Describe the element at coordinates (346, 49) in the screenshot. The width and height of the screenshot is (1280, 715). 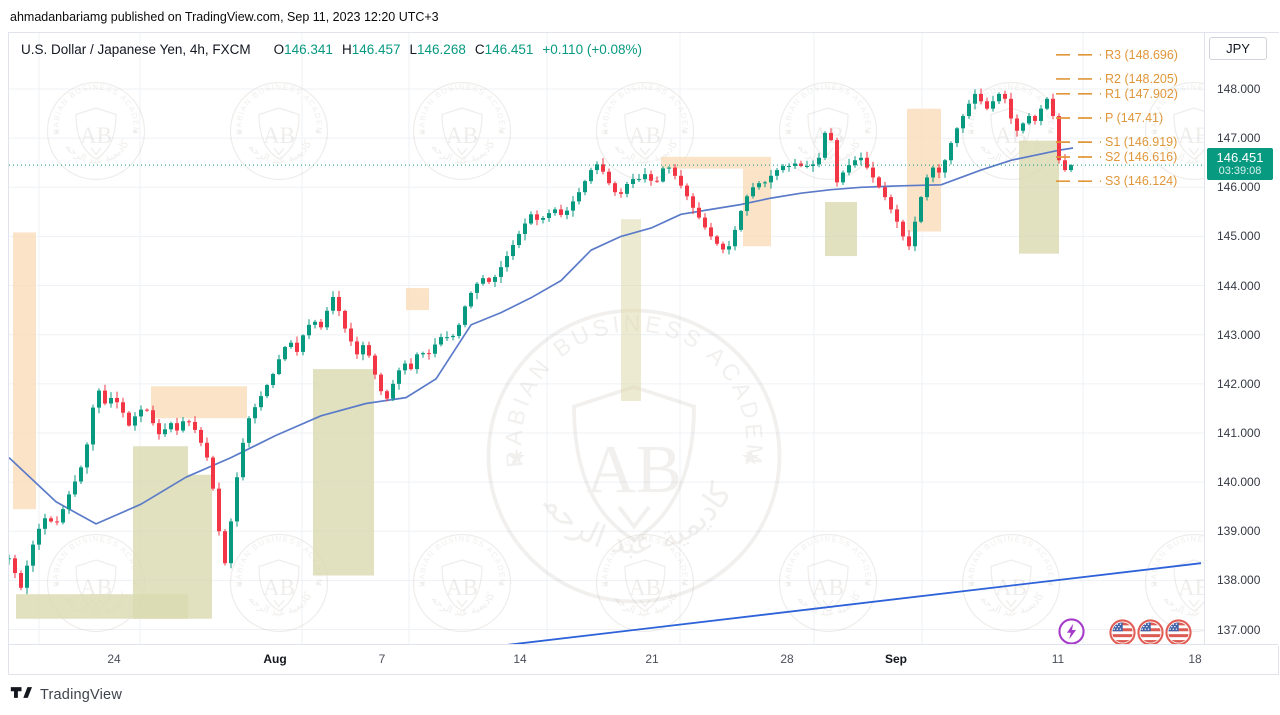
I see `high-label: H` at that location.